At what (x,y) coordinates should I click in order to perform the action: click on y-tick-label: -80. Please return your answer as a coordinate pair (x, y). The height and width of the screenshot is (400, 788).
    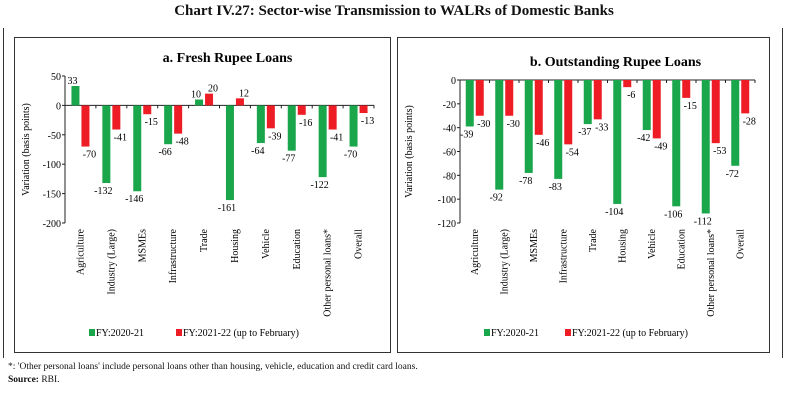
    Looking at the image, I should click on (449, 176).